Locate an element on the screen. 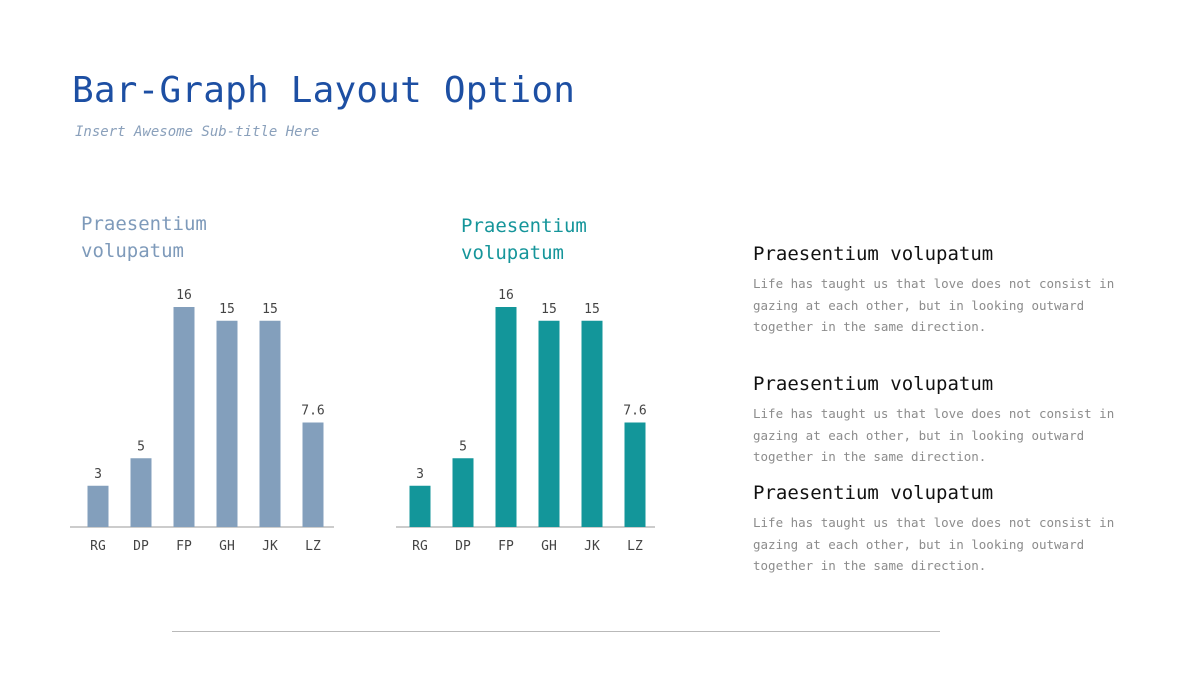 This screenshot has height=675, width=1200. bar-chart-1: 3 RG 5 DP 16 FP 15 GH 15 JK 7.6 LZ is located at coordinates (202, 421).